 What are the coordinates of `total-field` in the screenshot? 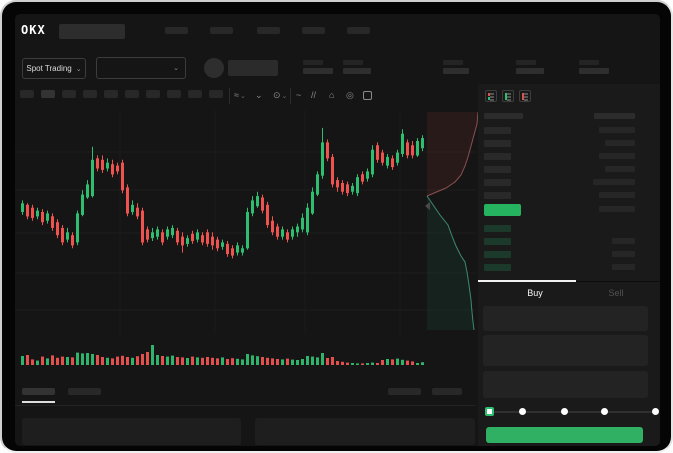 It's located at (565, 384).